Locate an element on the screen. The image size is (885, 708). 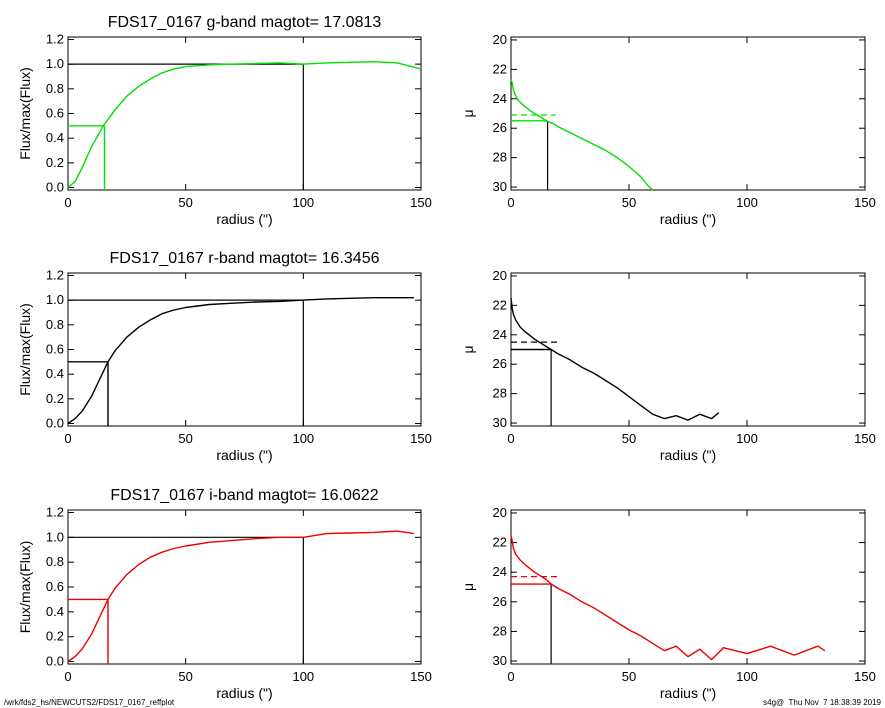
panel-6-frame is located at coordinates (688, 587).